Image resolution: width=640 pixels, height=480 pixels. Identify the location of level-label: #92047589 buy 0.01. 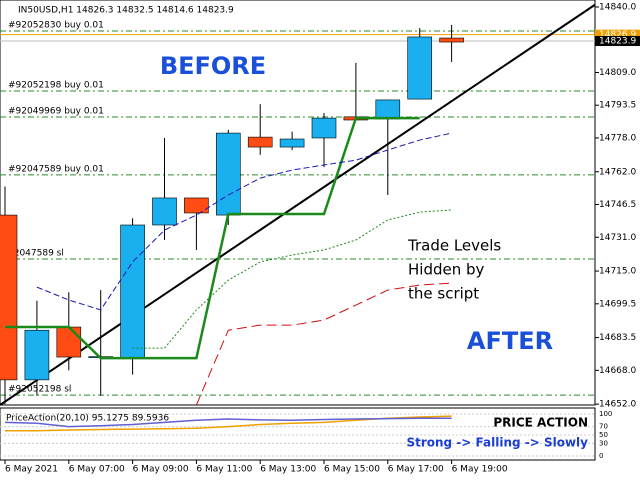
(56, 169).